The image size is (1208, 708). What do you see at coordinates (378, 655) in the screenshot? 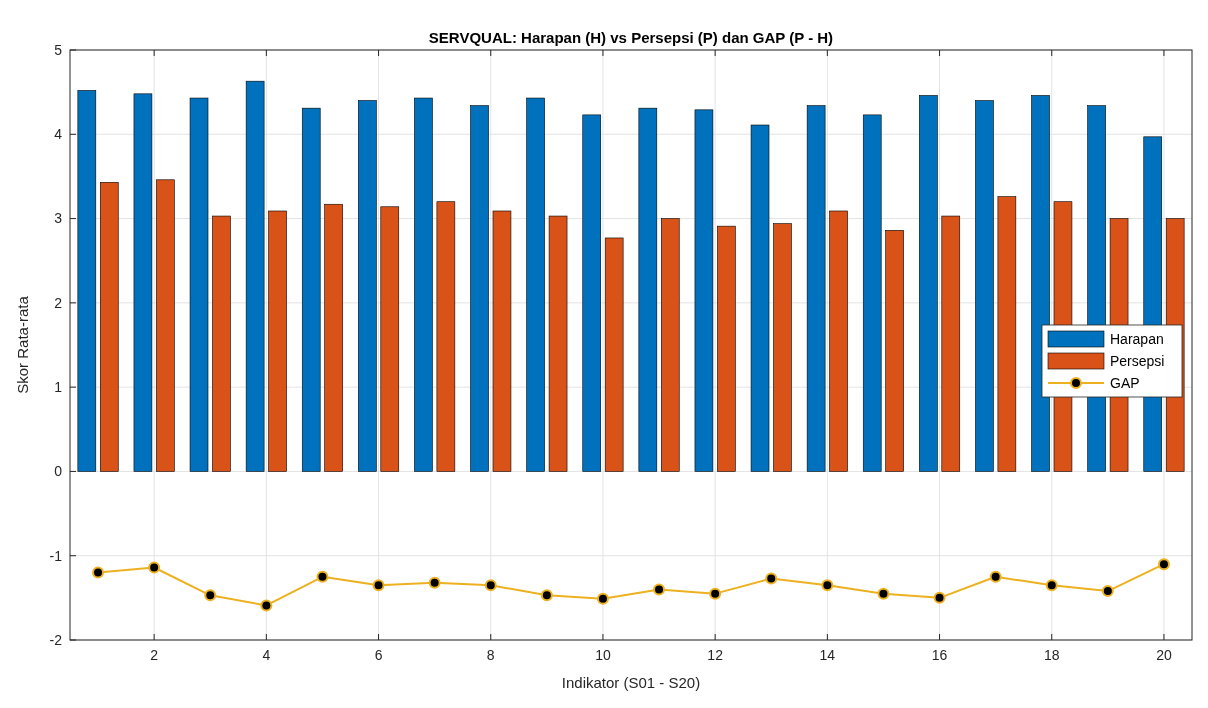
I see `x-tick-label: 6` at bounding box center [378, 655].